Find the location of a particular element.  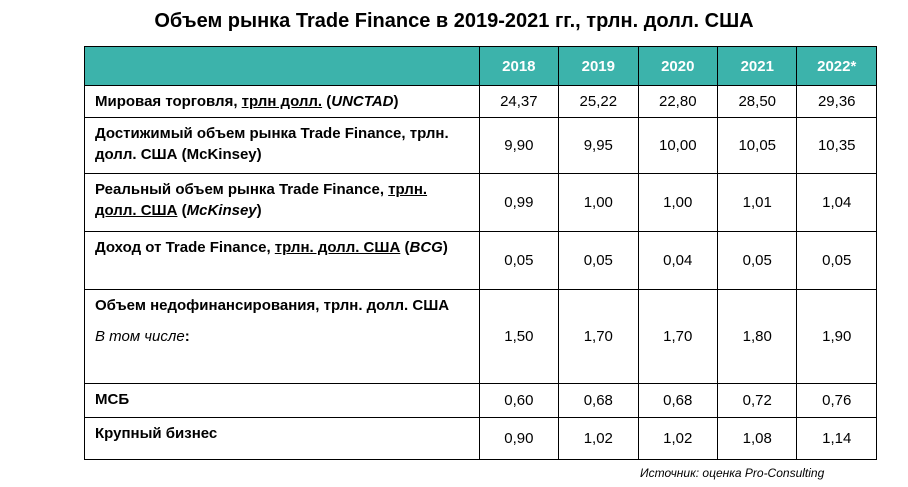

label-text: McKinsey is located at coordinates (221, 210).